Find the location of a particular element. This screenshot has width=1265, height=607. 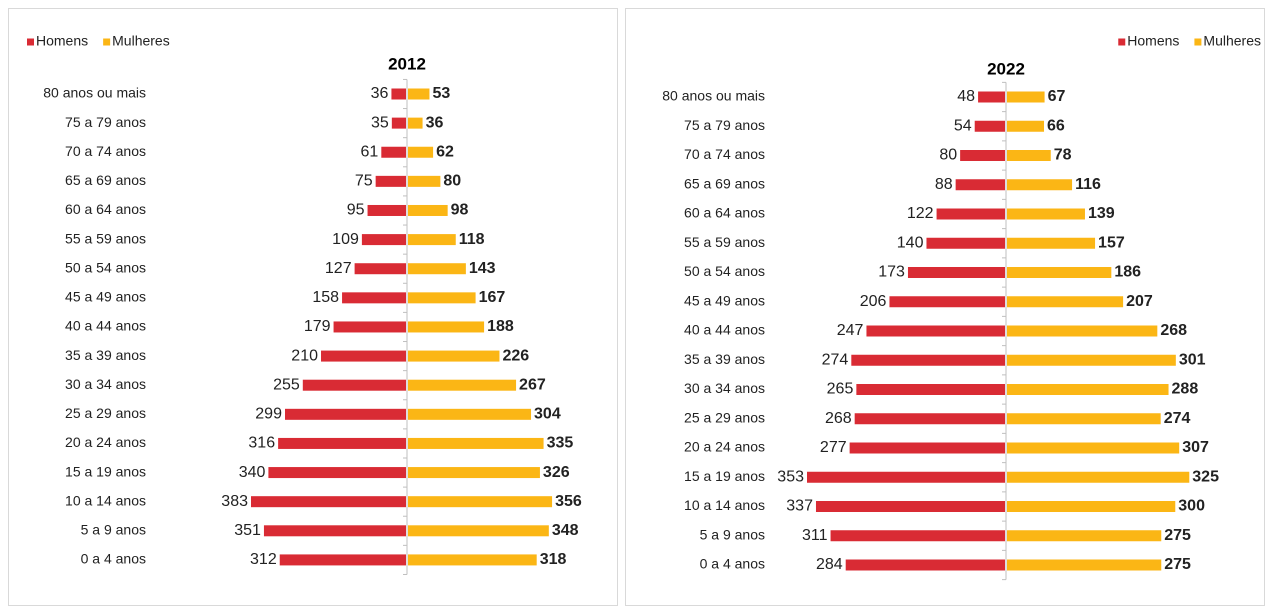

value-label: 288 is located at coordinates (1185, 389).